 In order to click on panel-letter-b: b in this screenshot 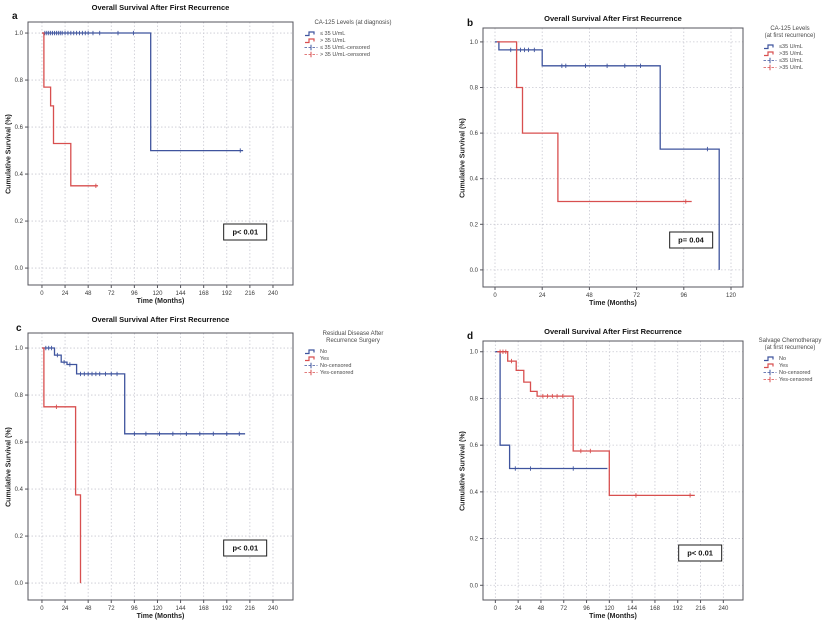, I will do `click(470, 23)`.